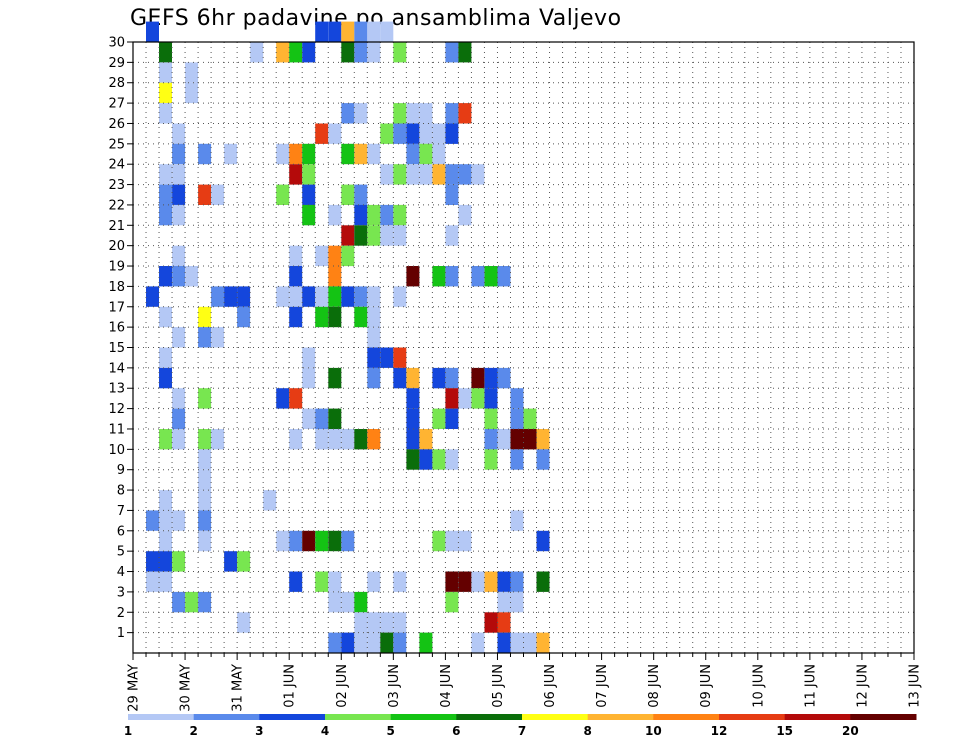  I want to click on colorbar-label: 4, so click(325, 731).